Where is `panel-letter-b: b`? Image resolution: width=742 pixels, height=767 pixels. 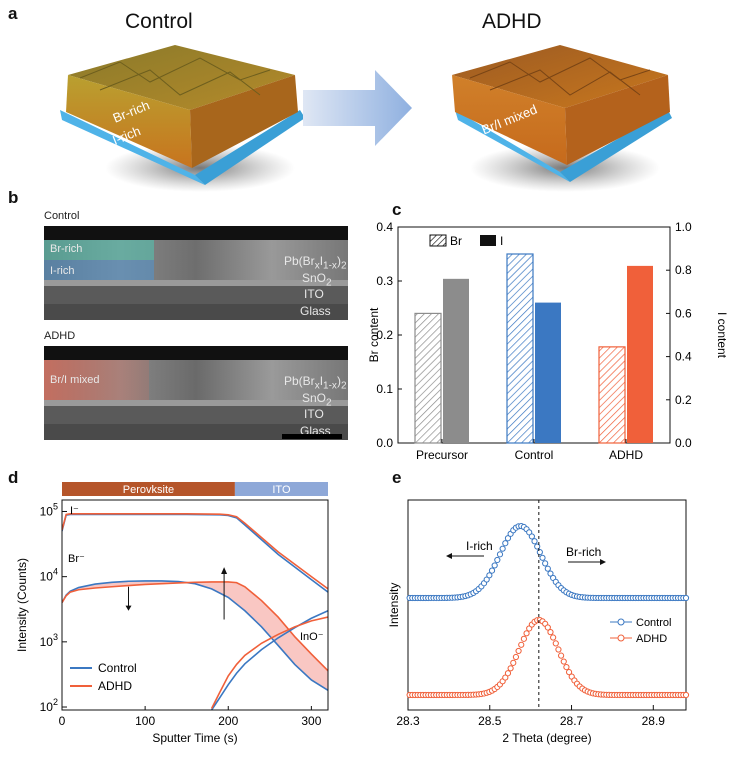
panel-letter-b: b is located at coordinates (13, 197).